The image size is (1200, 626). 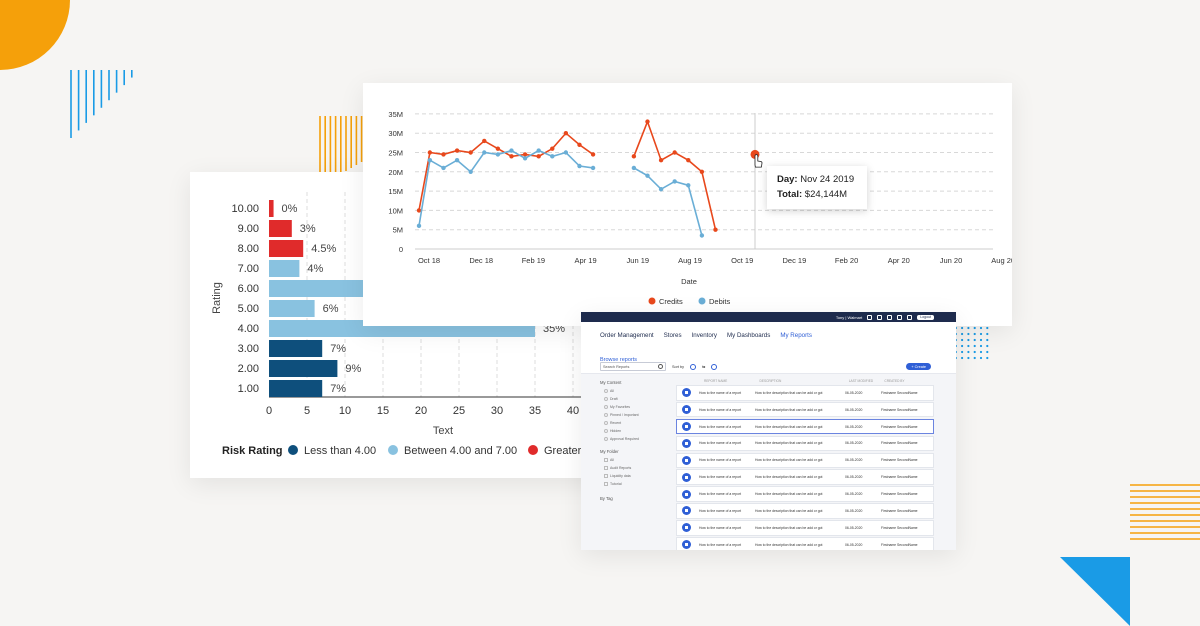 I want to click on sidebar-content-item: My Favorites, so click(x=637, y=407).